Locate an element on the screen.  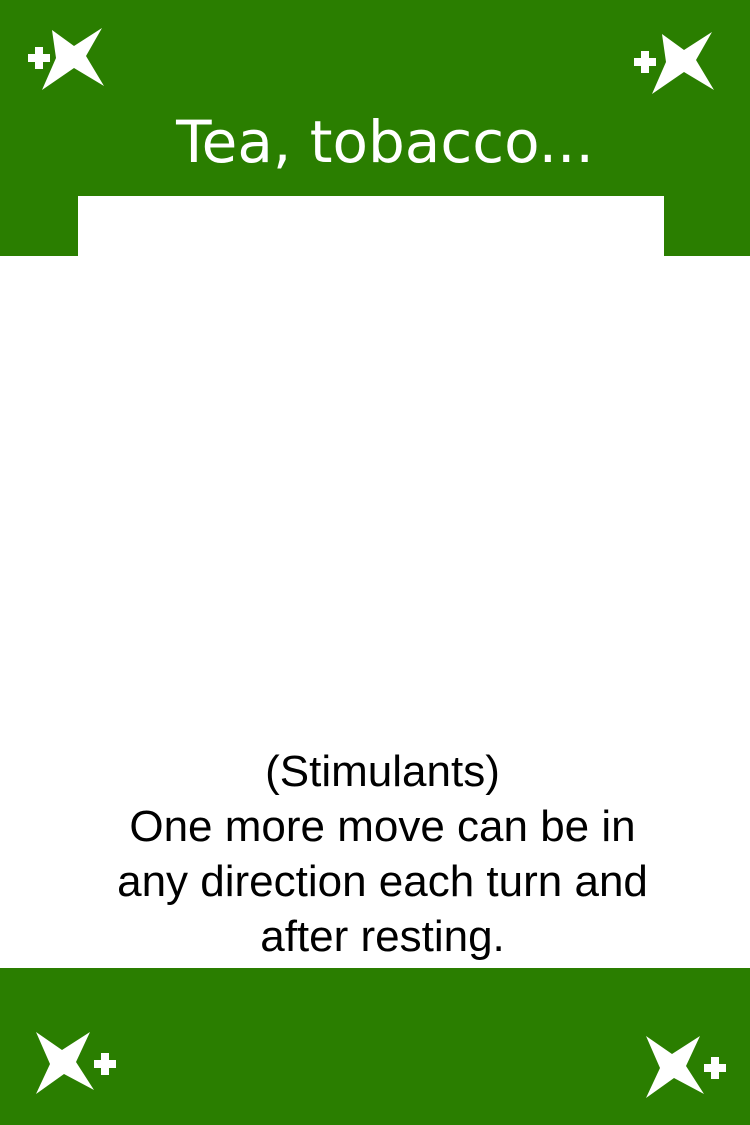
top-notch is located at coordinates (371, 227).